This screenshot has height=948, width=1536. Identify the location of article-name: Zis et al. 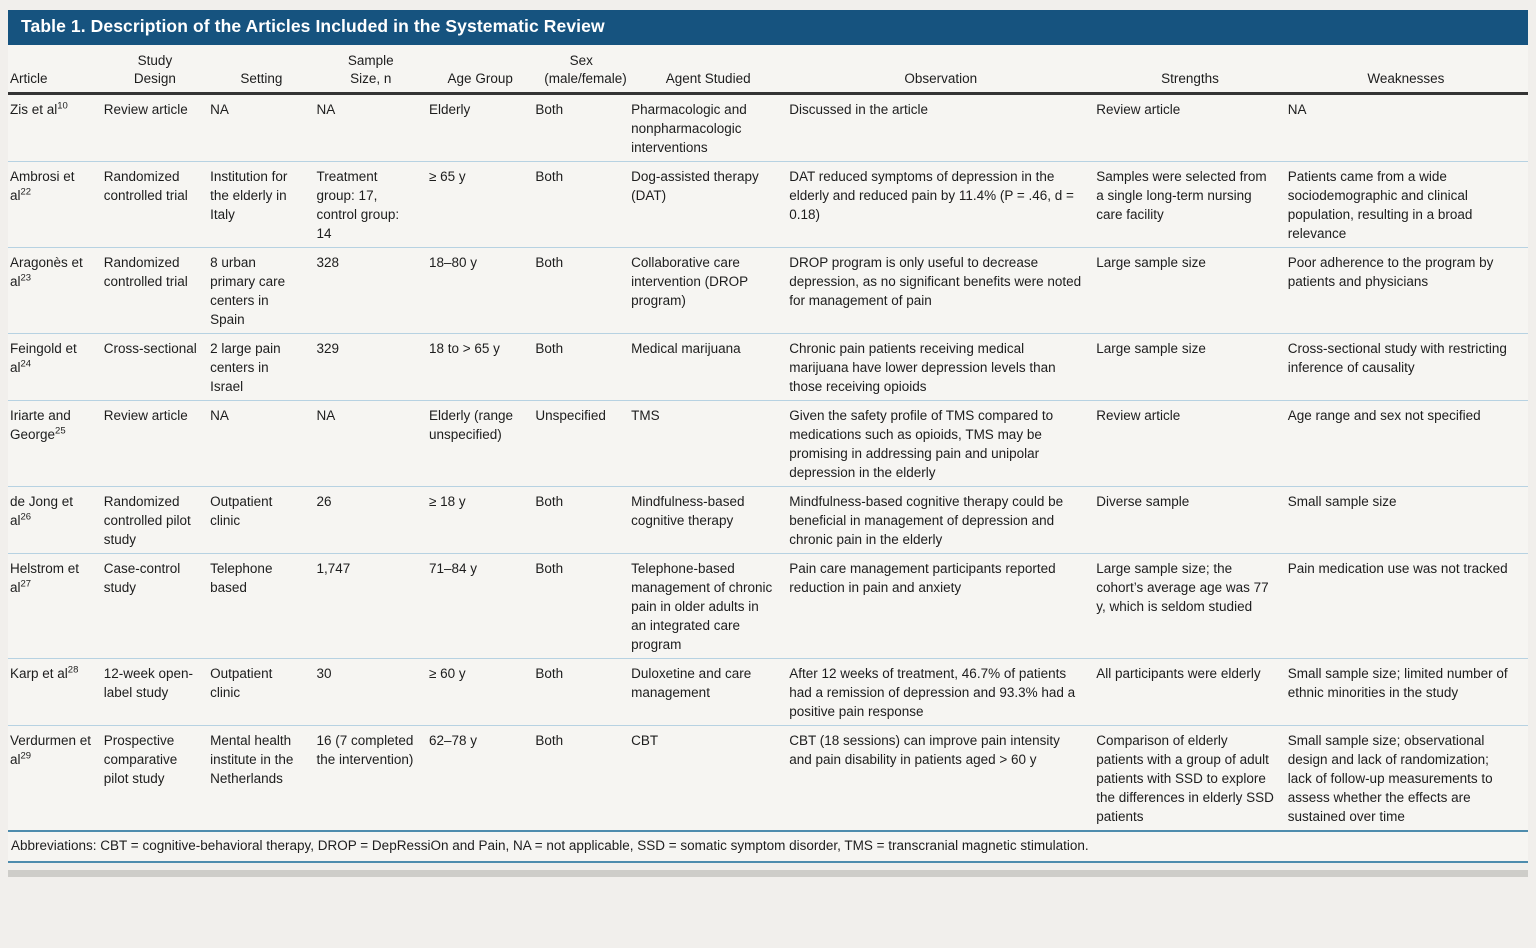
(34, 109).